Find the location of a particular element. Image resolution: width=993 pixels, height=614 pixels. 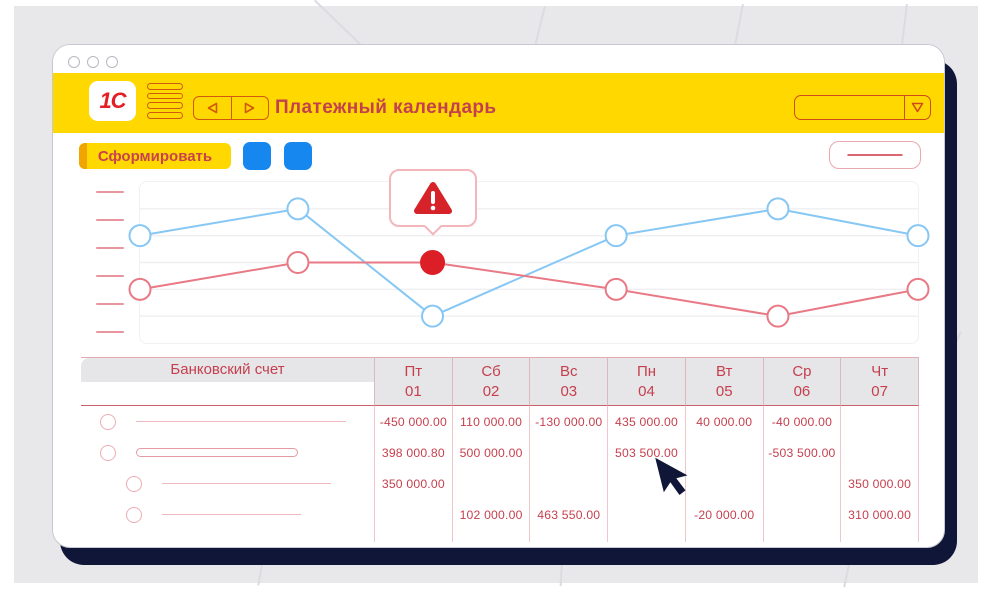

amount-cell: 503 500.00 is located at coordinates (647, 452).